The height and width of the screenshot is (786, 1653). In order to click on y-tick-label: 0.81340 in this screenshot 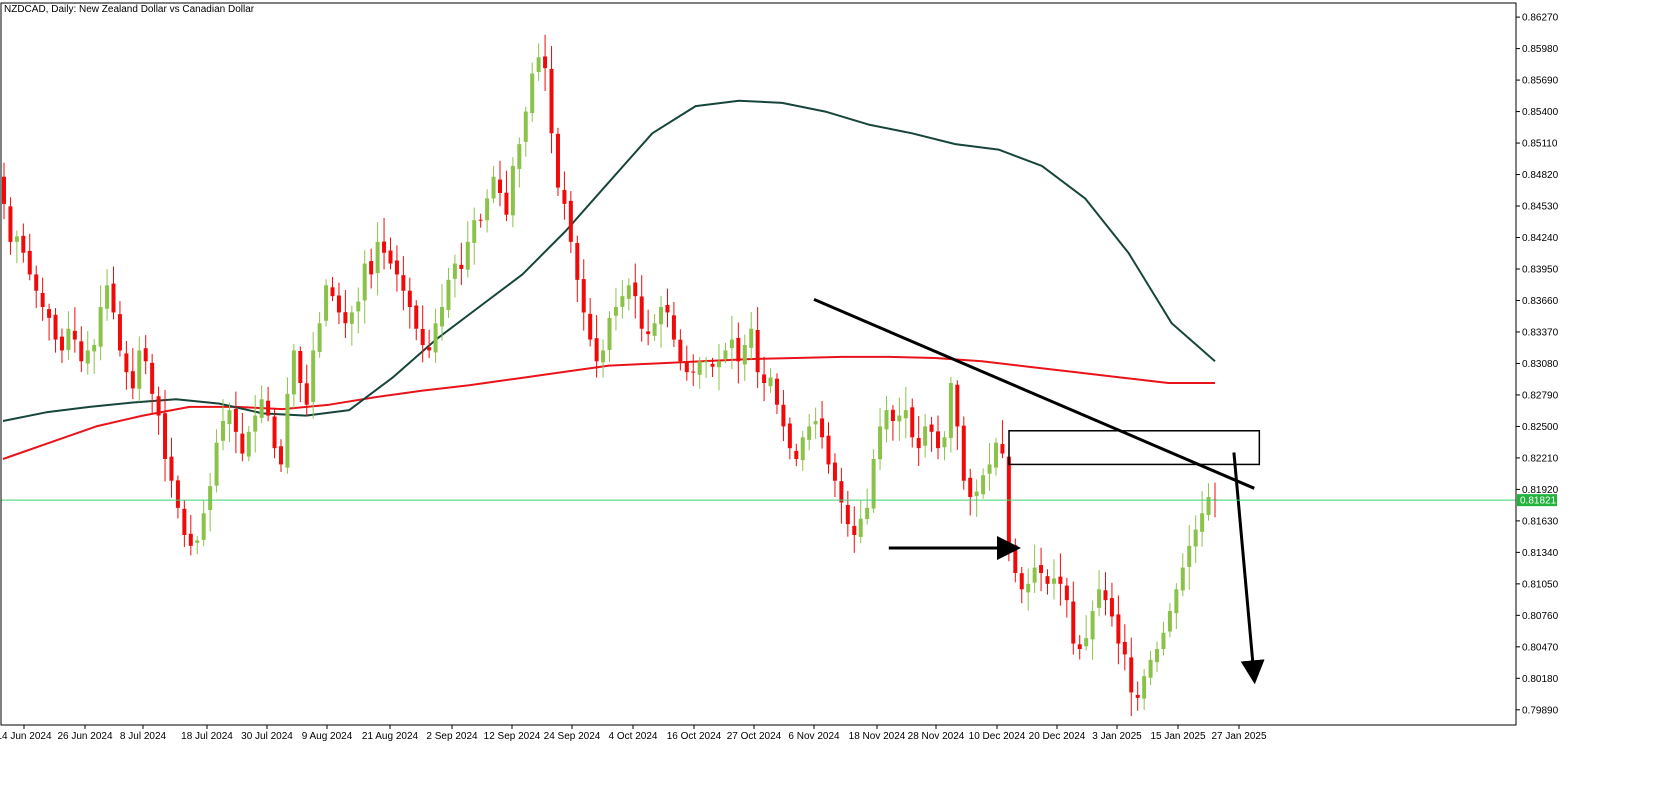, I will do `click(1540, 553)`.